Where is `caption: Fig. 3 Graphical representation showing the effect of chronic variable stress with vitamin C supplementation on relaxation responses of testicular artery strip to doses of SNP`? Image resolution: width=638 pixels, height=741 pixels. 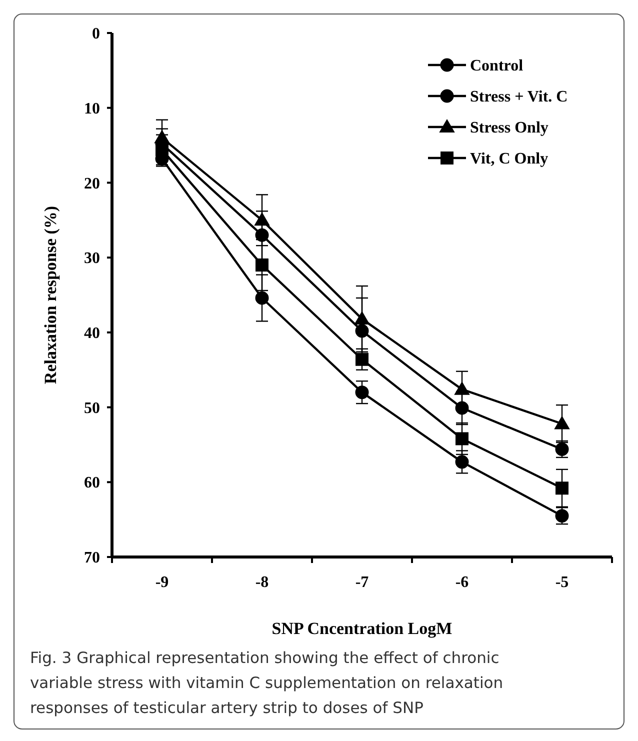 caption: Fig. 3 Graphical representation showing the effect of chronic variable stress with vitamin C supplementation on relaxation responses of testicular artery strip to doses of SNP is located at coordinates (267, 683).